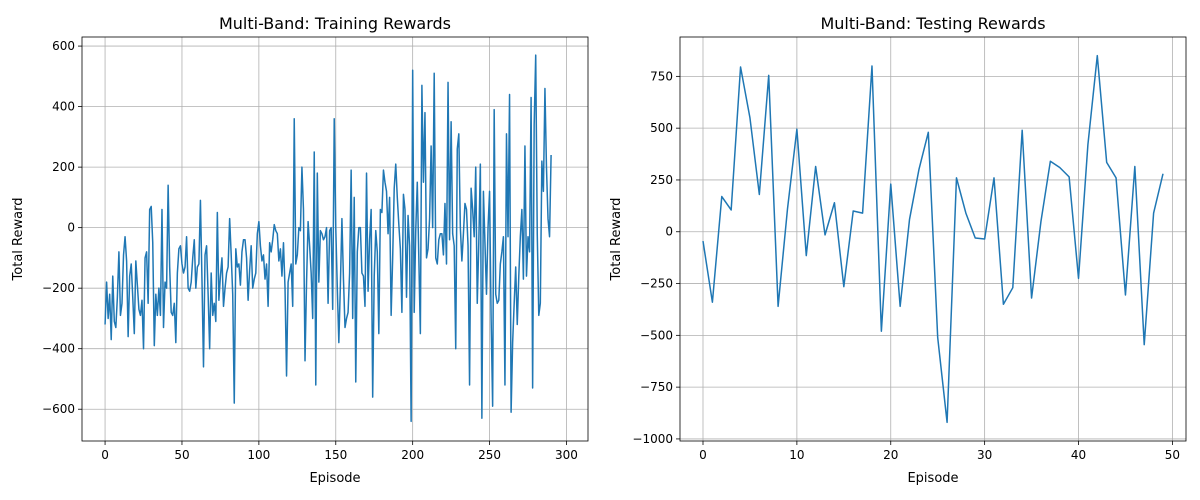  What do you see at coordinates (656, 387) in the screenshot?
I see `y-tick-label: −750` at bounding box center [656, 387].